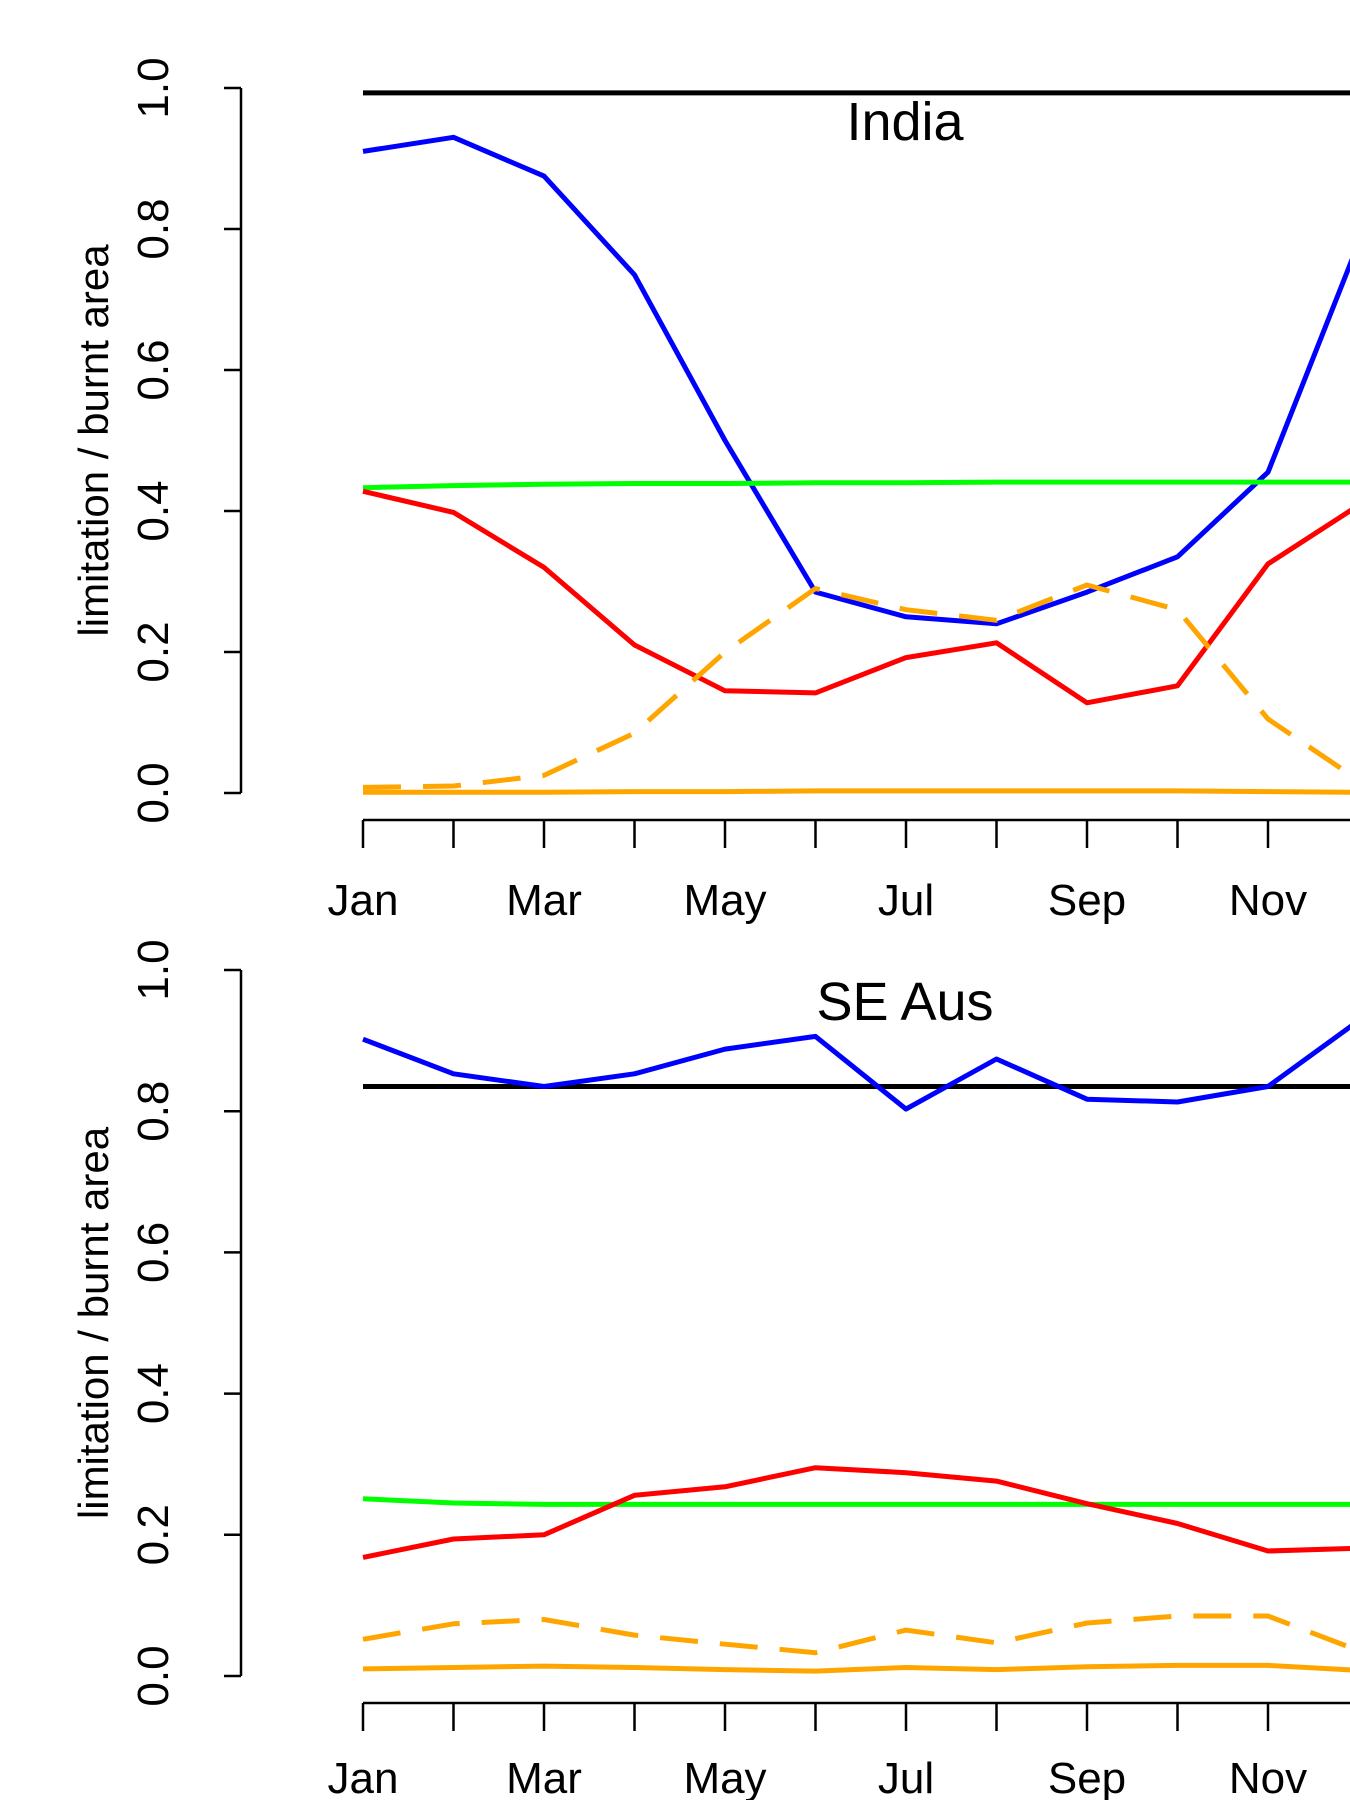  I want to click on panel-title: India, so click(905, 122).